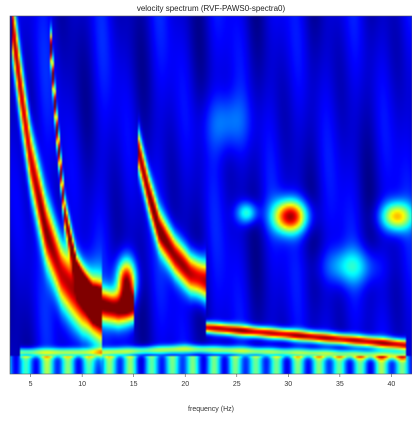 The width and height of the screenshot is (412, 424). What do you see at coordinates (340, 384) in the screenshot?
I see `x-tick-label: 35` at bounding box center [340, 384].